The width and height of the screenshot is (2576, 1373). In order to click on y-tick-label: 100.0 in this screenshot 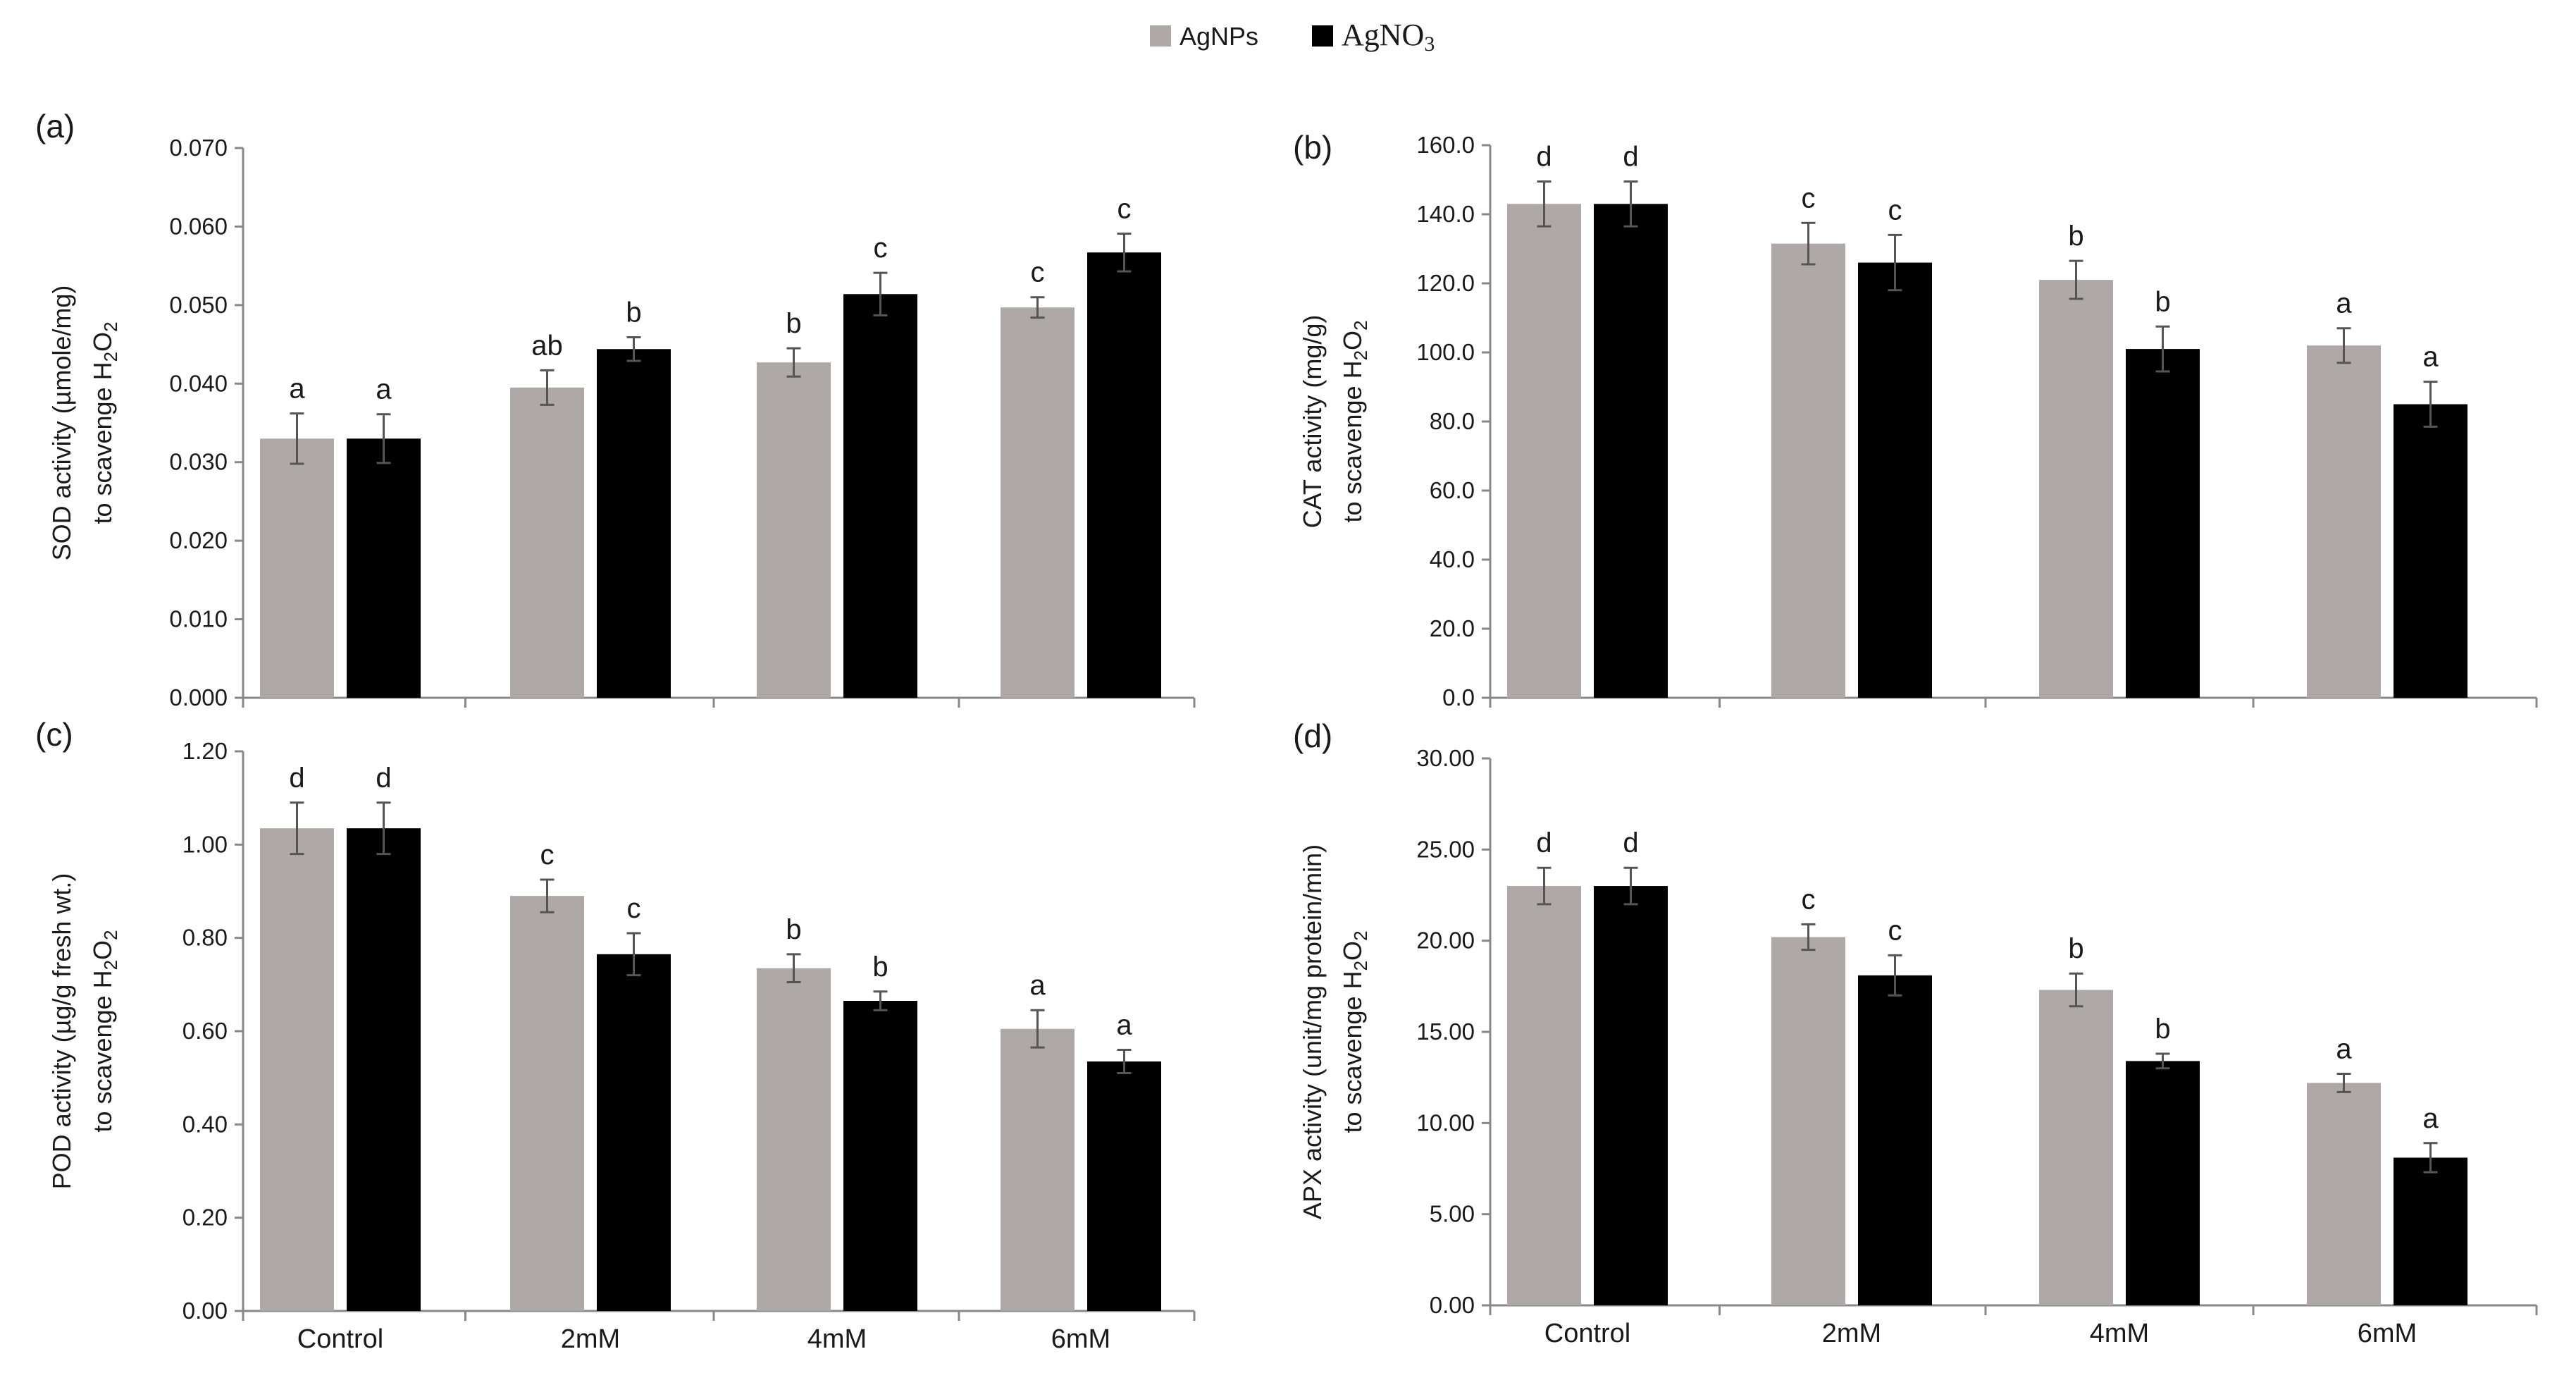, I will do `click(1445, 352)`.